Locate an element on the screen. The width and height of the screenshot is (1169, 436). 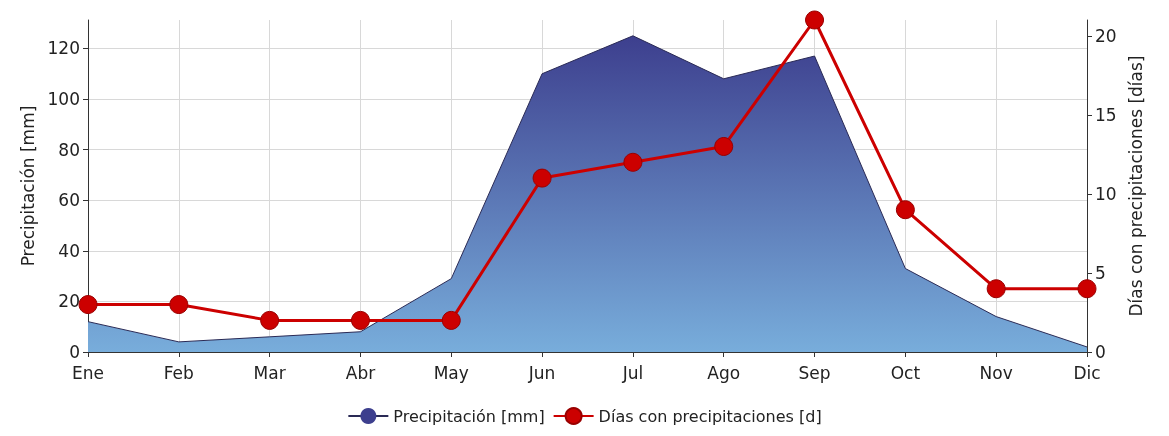
x-tick-label: Feb is located at coordinates (178, 372).